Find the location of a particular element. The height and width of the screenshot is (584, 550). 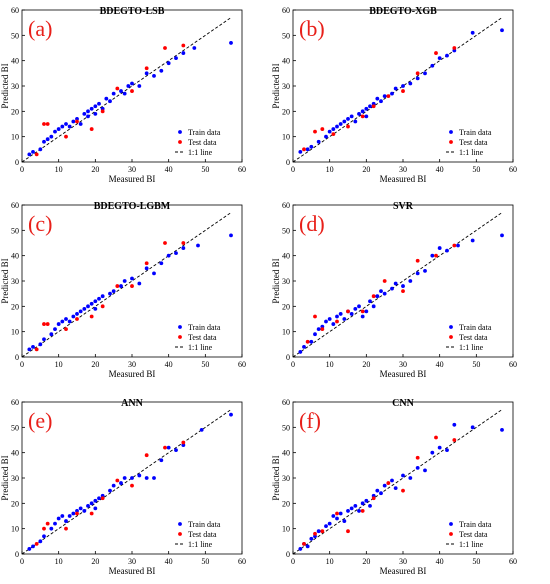

x-tick-label: 30 is located at coordinates (132, 169).